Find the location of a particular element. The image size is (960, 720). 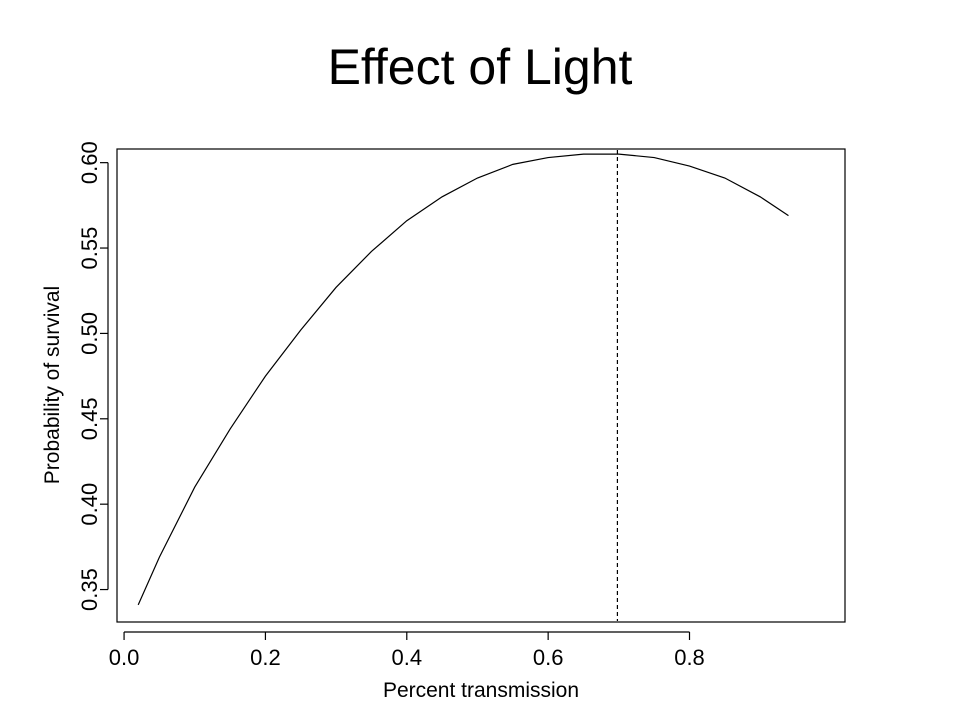

x-tick-label: 0.4 is located at coordinates (406, 657).